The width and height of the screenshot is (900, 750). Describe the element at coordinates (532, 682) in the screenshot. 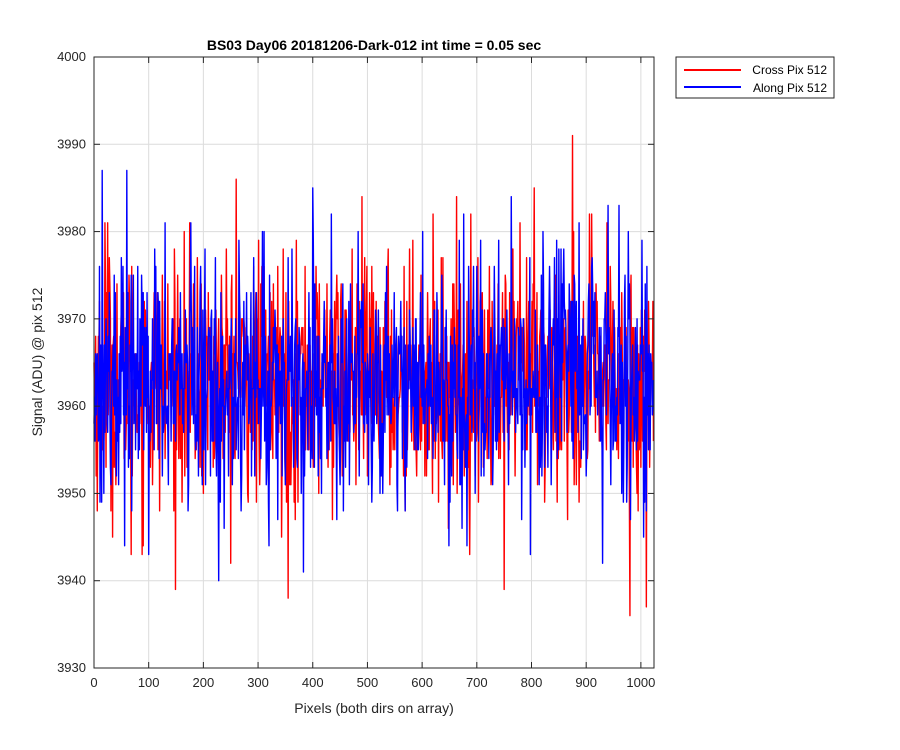

I see `x-tick-label: 800` at that location.